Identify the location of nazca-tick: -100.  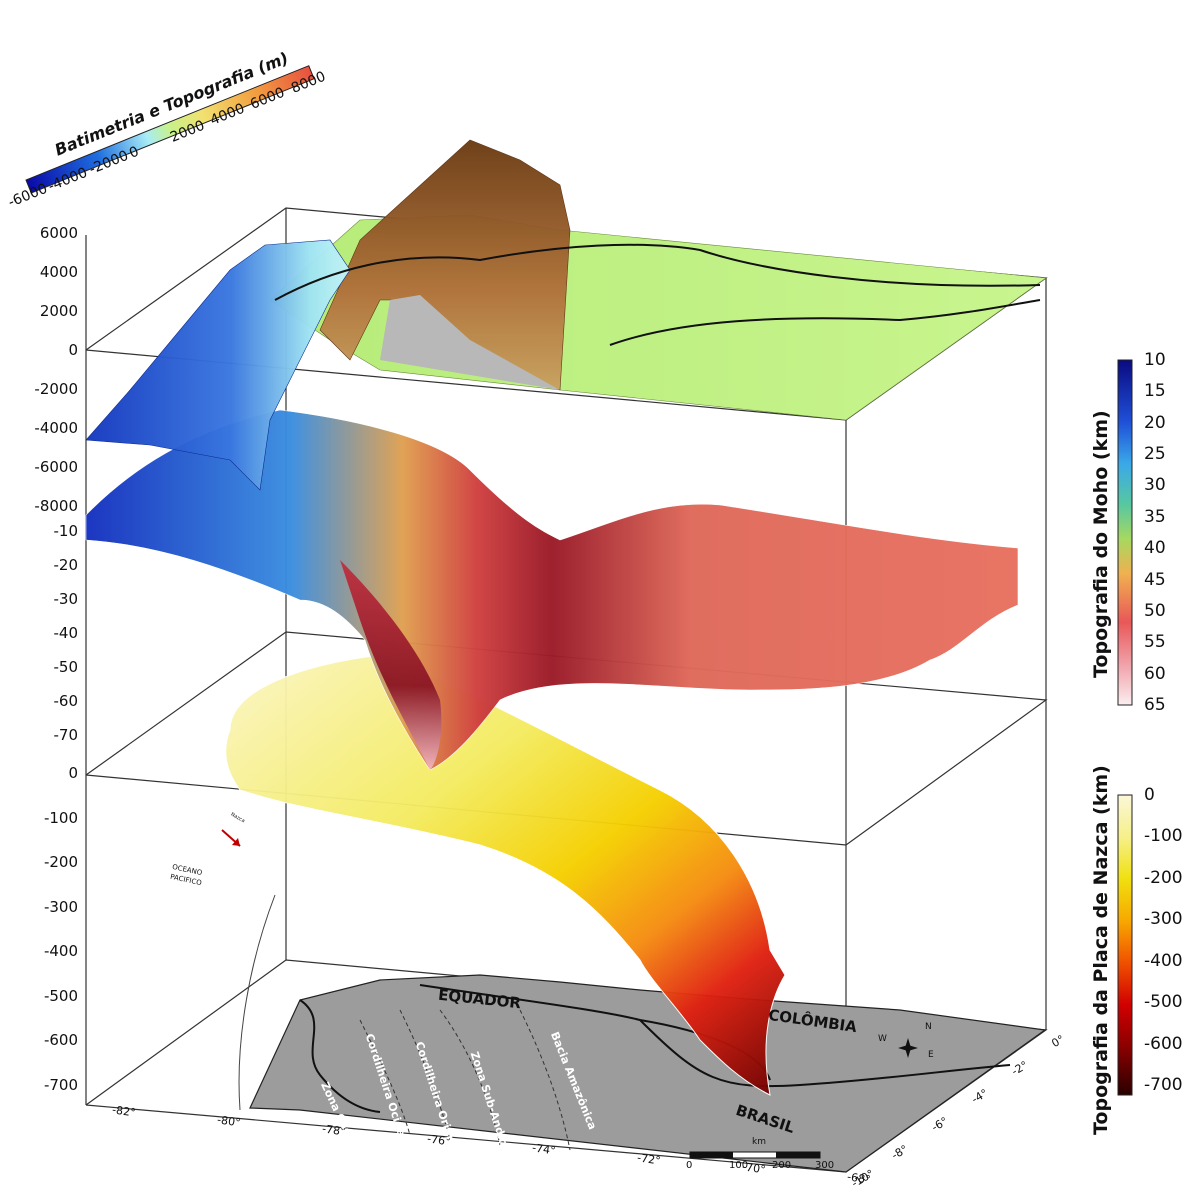
(1163, 836).